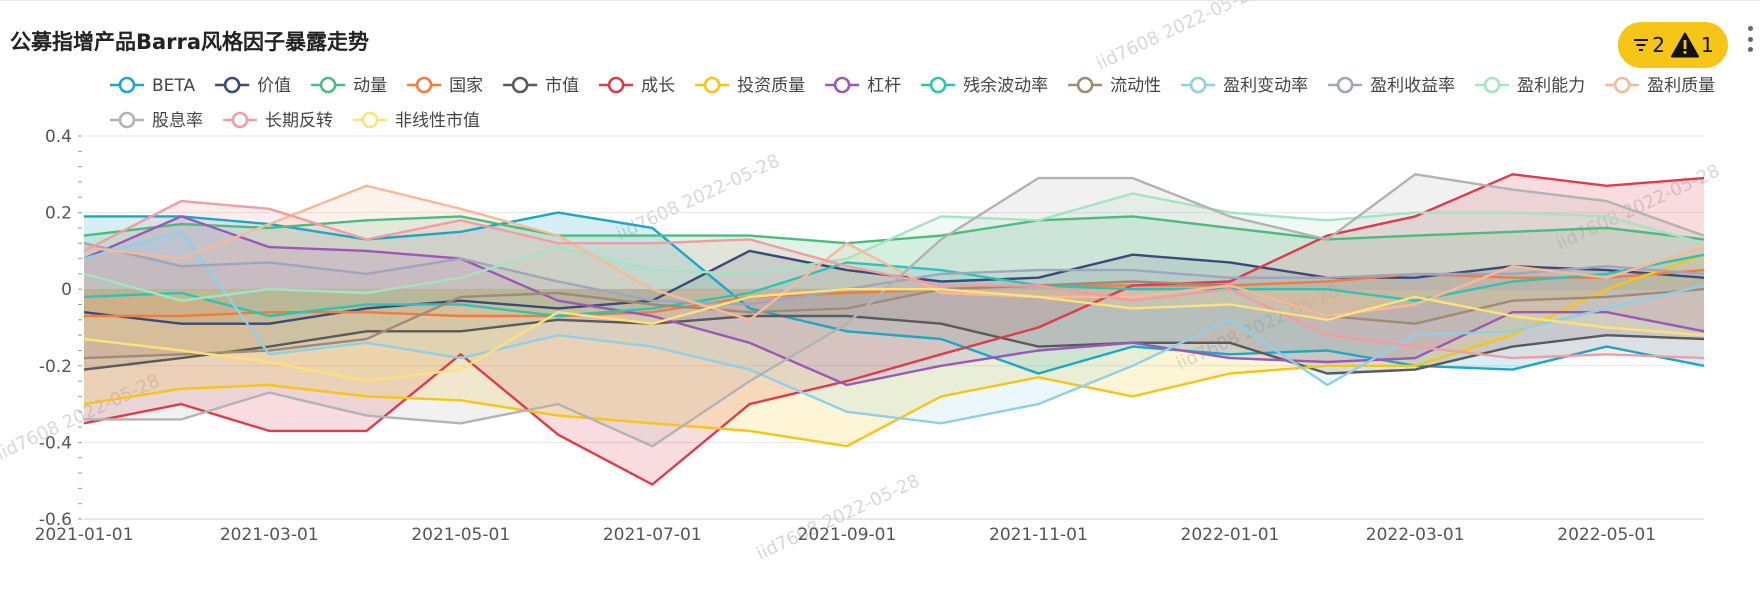 The image size is (1760, 592). I want to click on legend-label: 盈利变动率, so click(1265, 86).